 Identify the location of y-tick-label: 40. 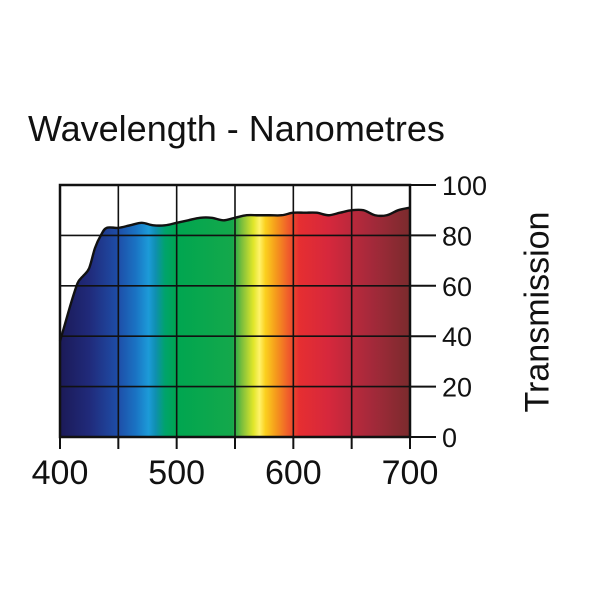
(457, 337).